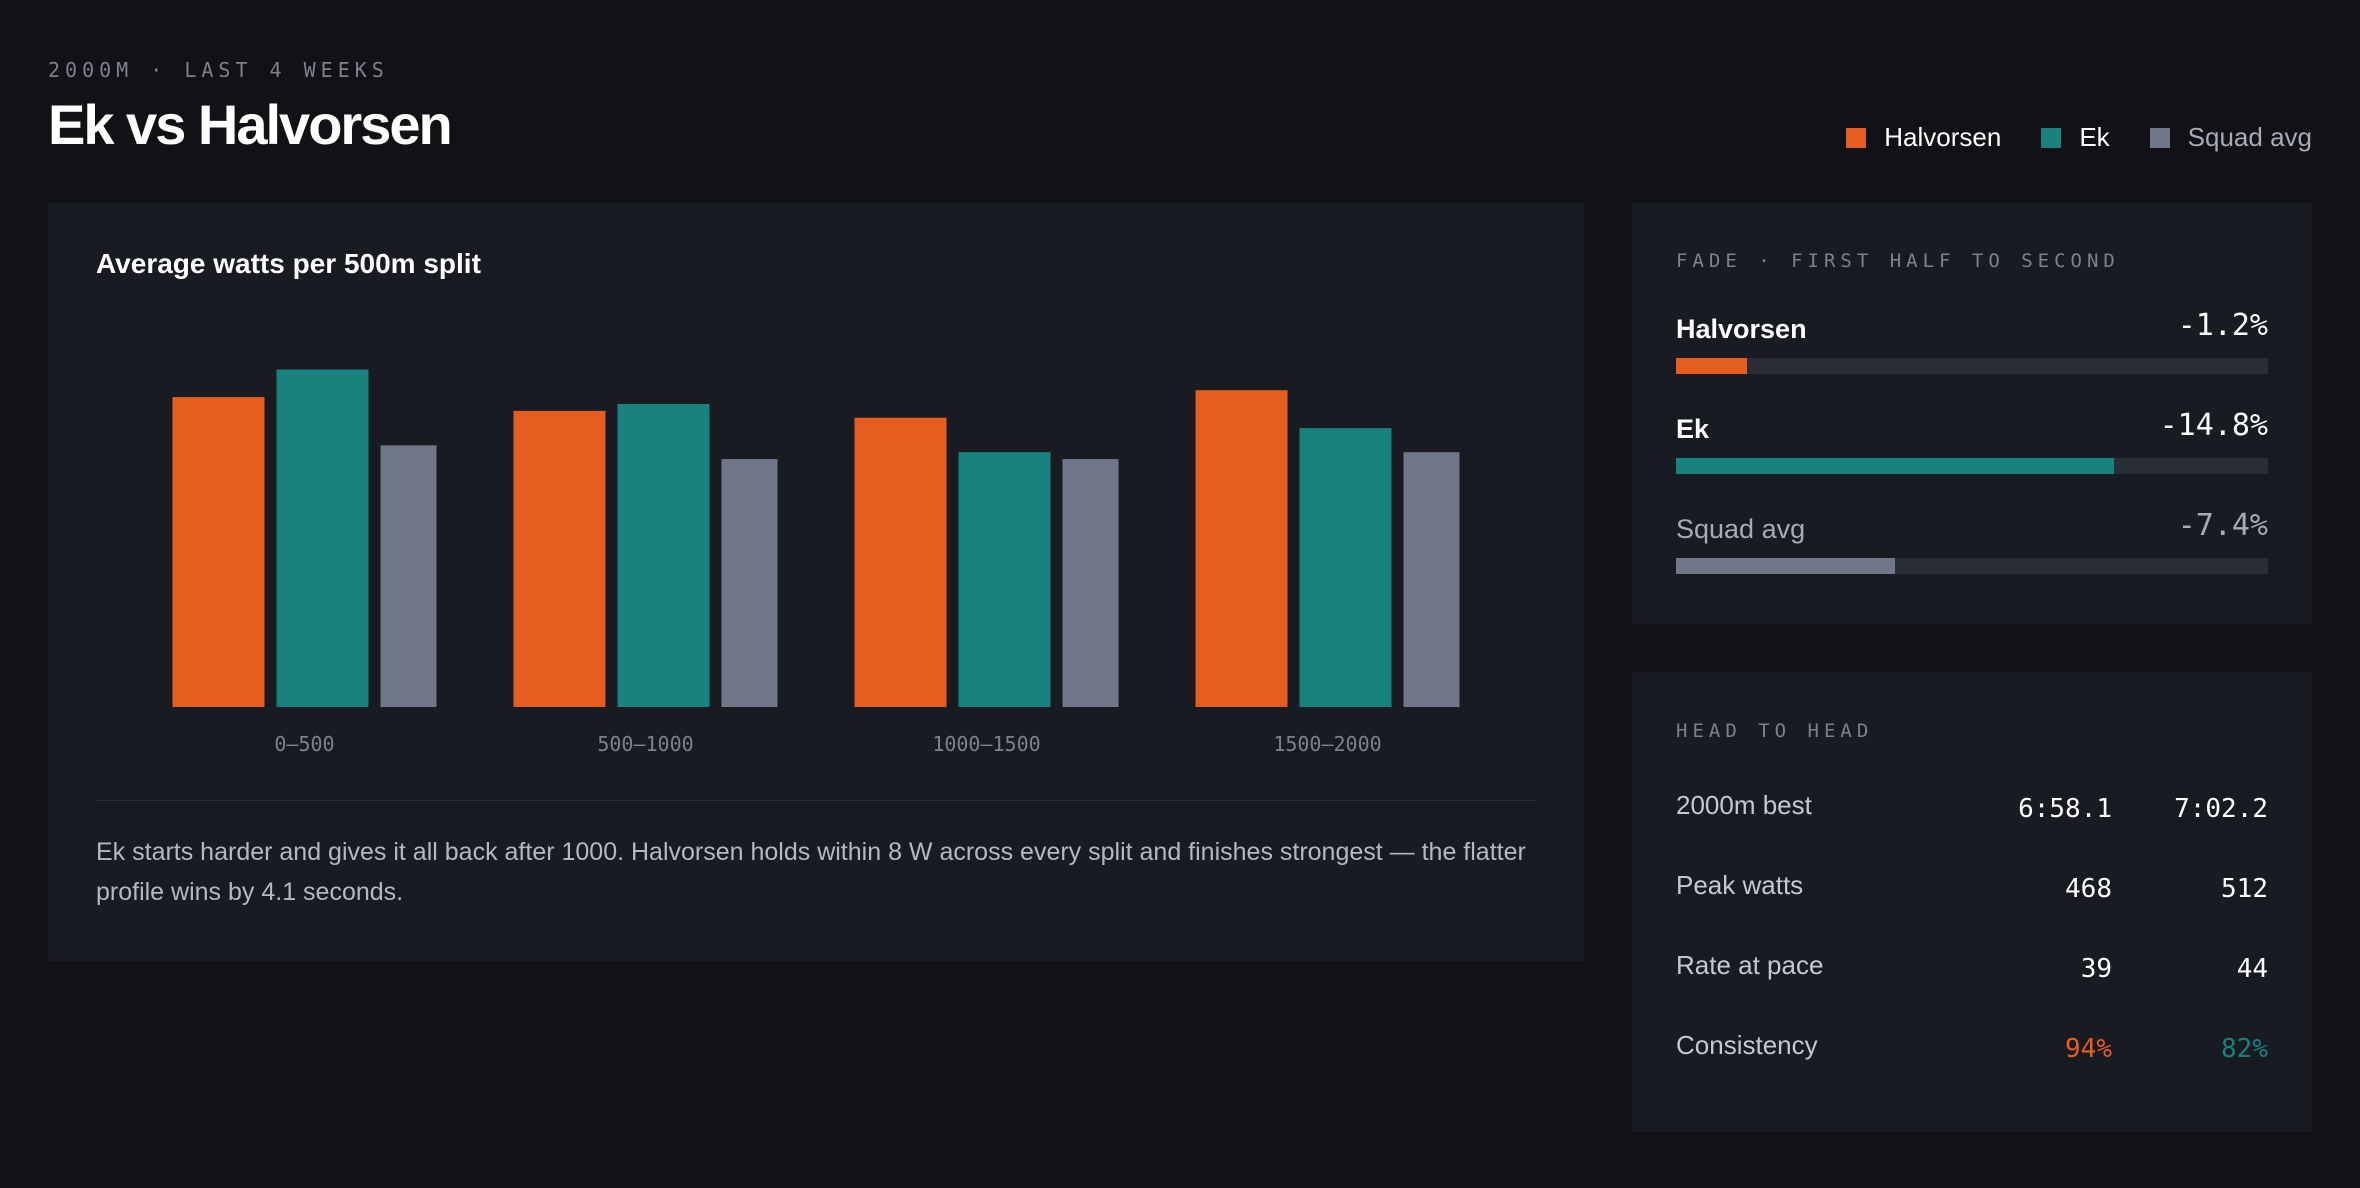 Image resolution: width=2360 pixels, height=1188 pixels. I want to click on legend-swatch-ek, so click(2051, 137).